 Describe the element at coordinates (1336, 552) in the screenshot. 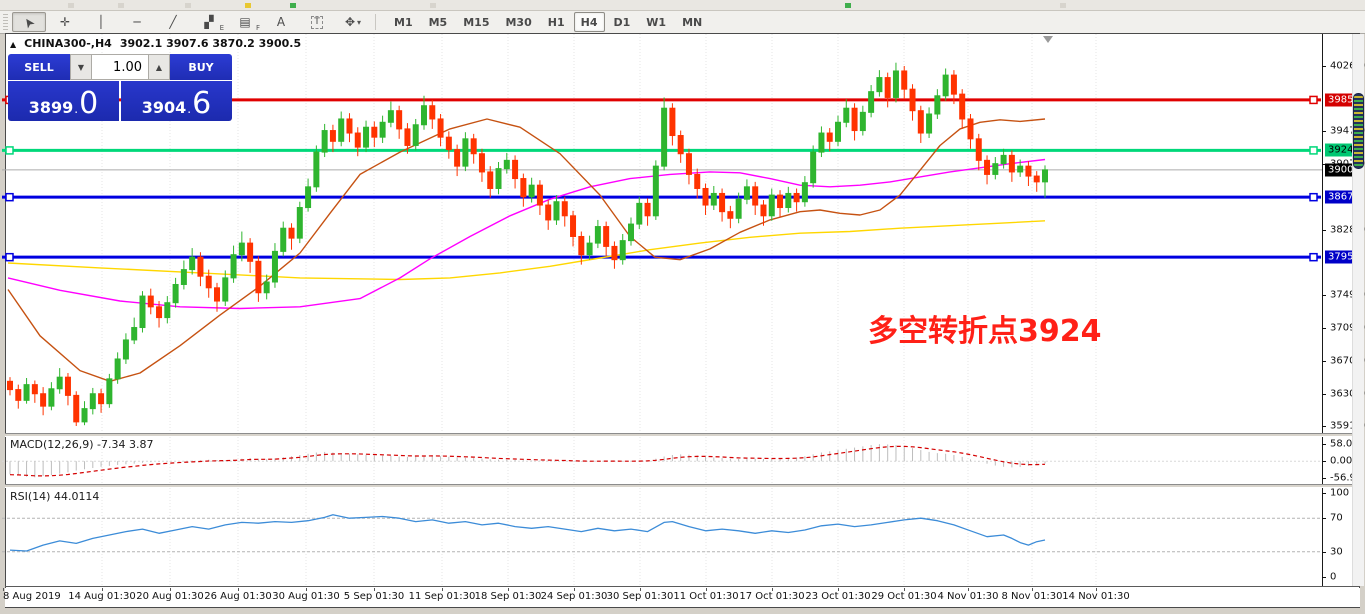

I see `rsi-scale-label: 30` at that location.